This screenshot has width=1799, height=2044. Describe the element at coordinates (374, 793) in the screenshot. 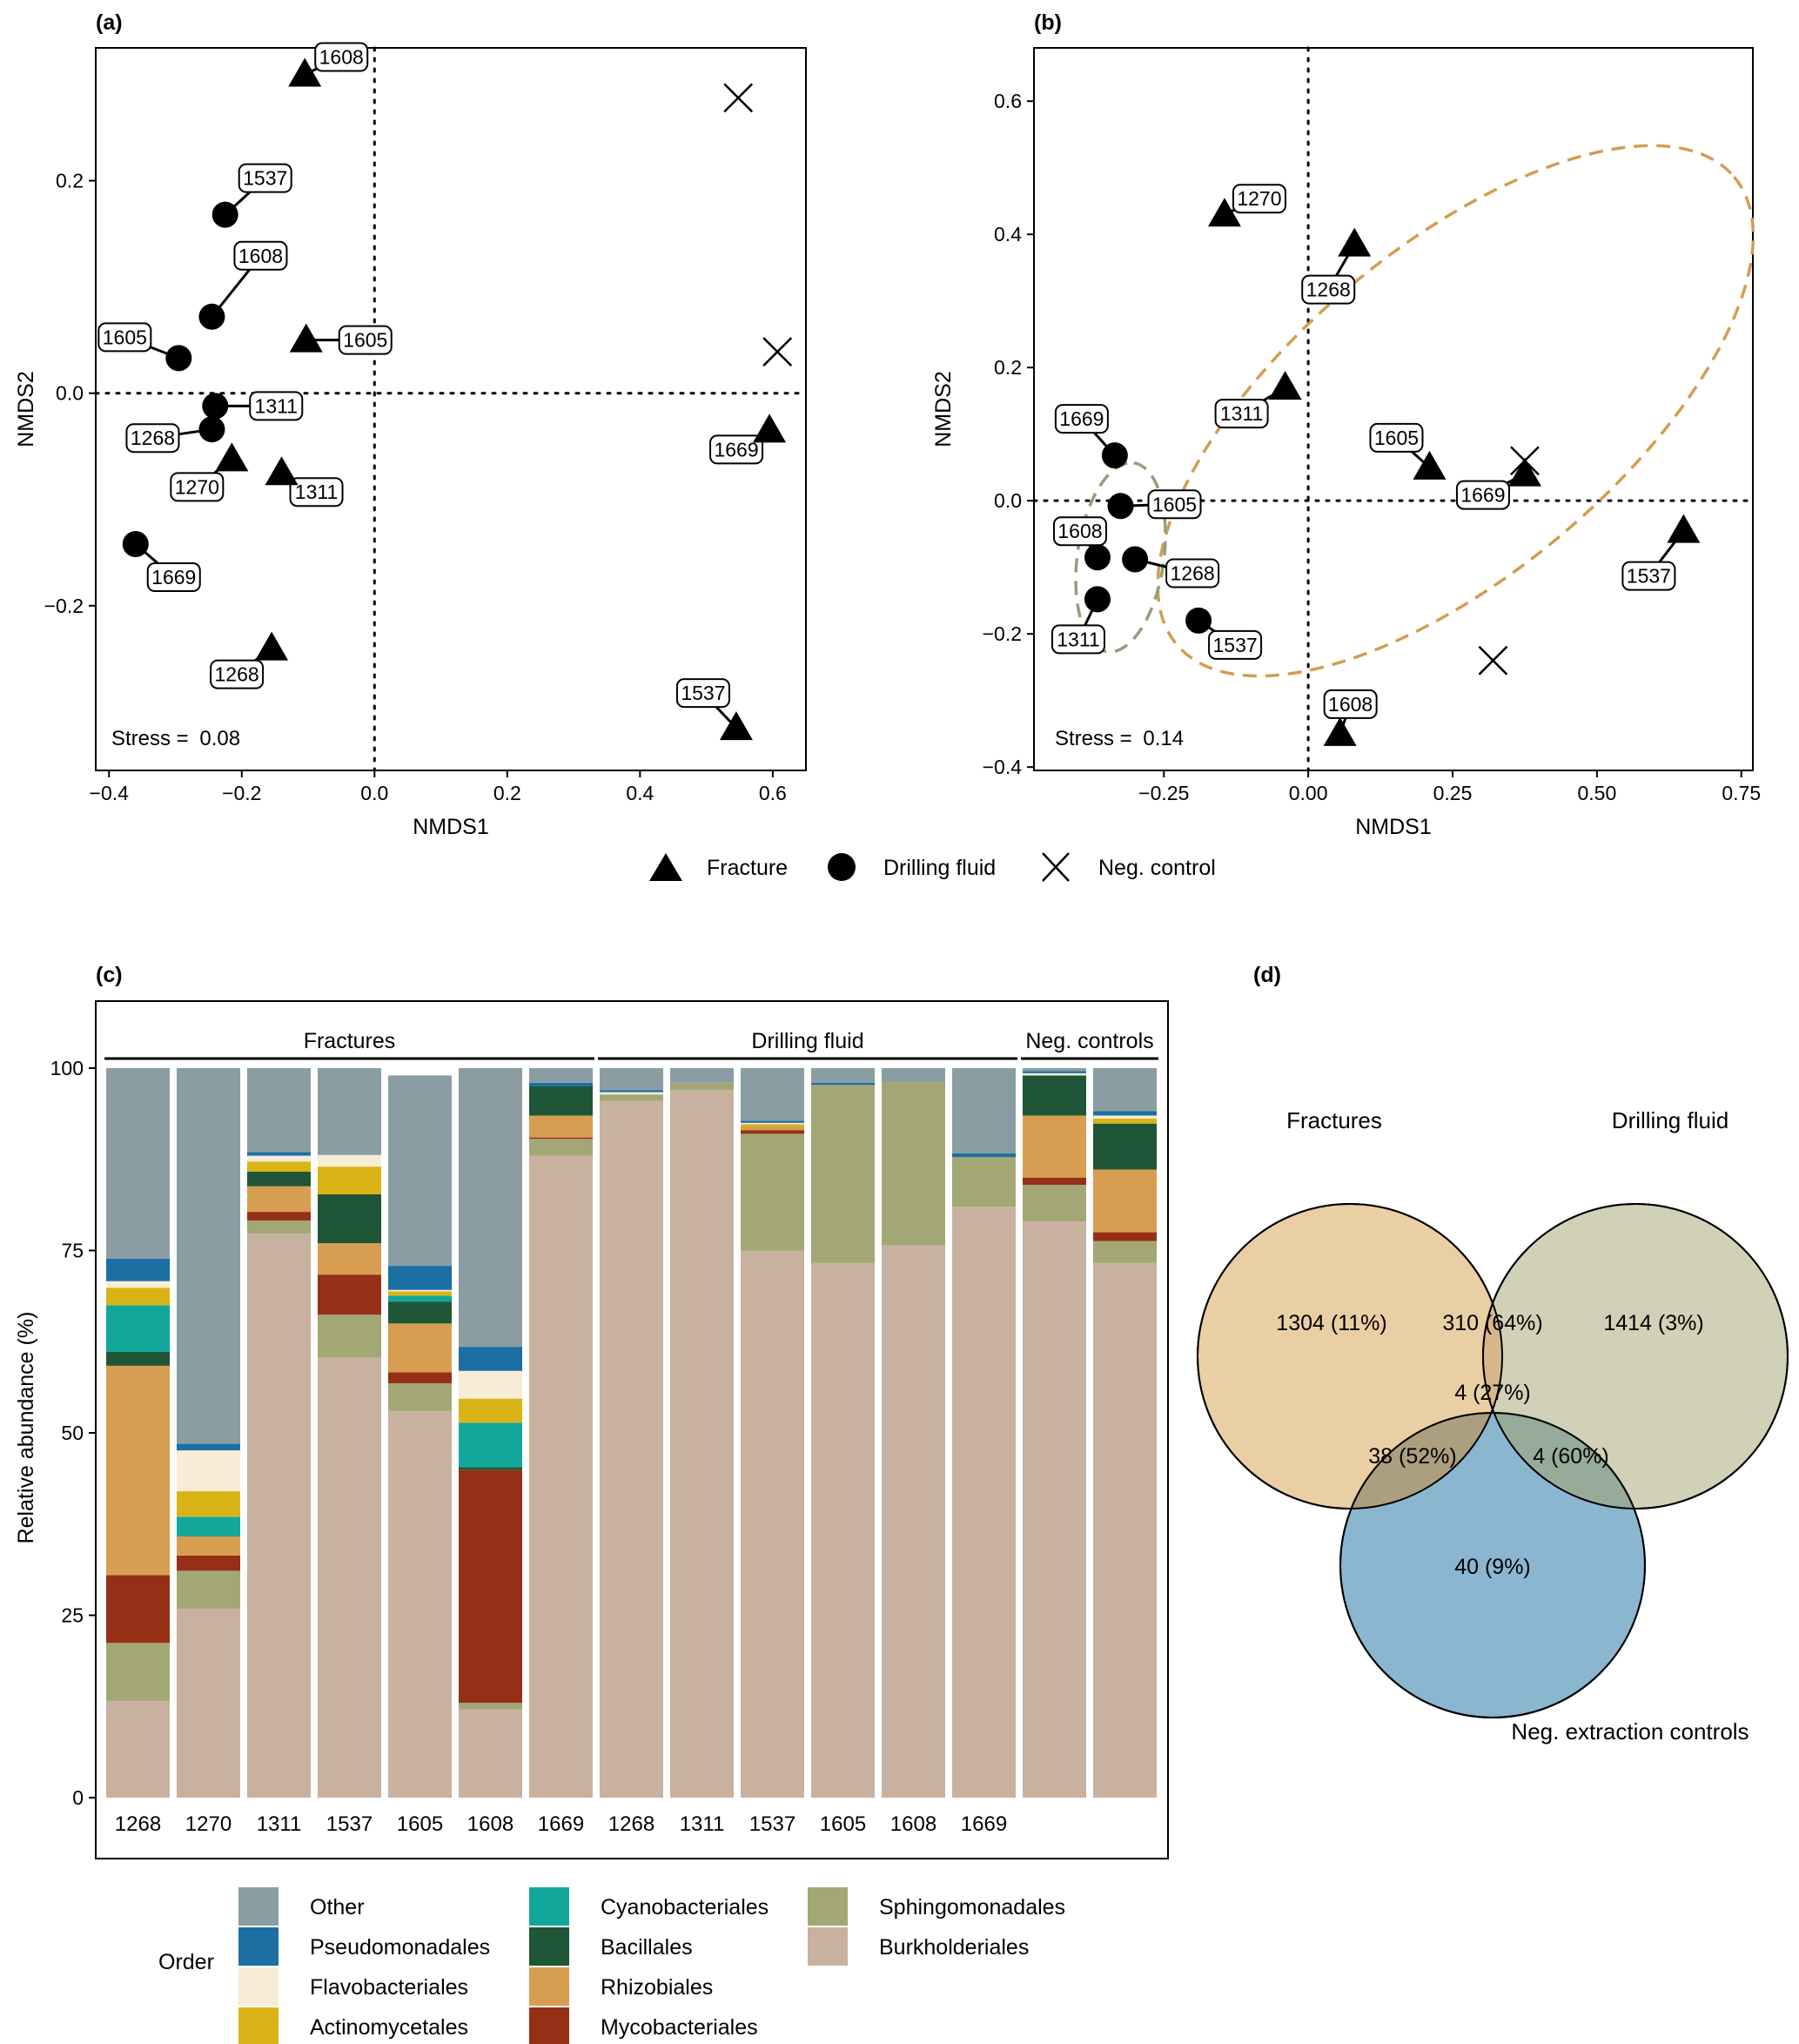

I see `x-tick-label: 0.0` at that location.